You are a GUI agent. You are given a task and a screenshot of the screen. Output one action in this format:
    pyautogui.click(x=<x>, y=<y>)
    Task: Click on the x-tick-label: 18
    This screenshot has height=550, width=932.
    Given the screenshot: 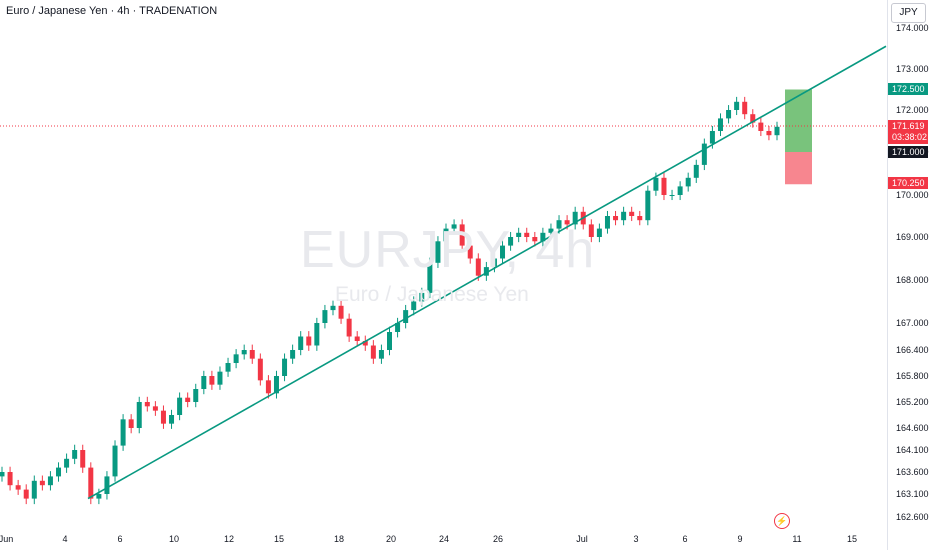 What is the action you would take?
    pyautogui.click(x=339, y=539)
    